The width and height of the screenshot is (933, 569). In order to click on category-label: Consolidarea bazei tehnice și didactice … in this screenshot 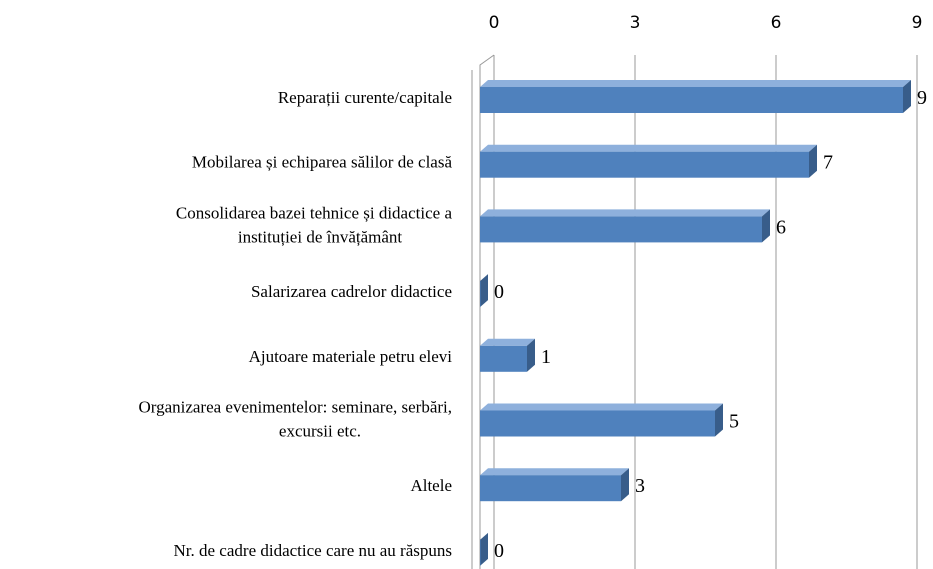, I will do `click(314, 224)`.